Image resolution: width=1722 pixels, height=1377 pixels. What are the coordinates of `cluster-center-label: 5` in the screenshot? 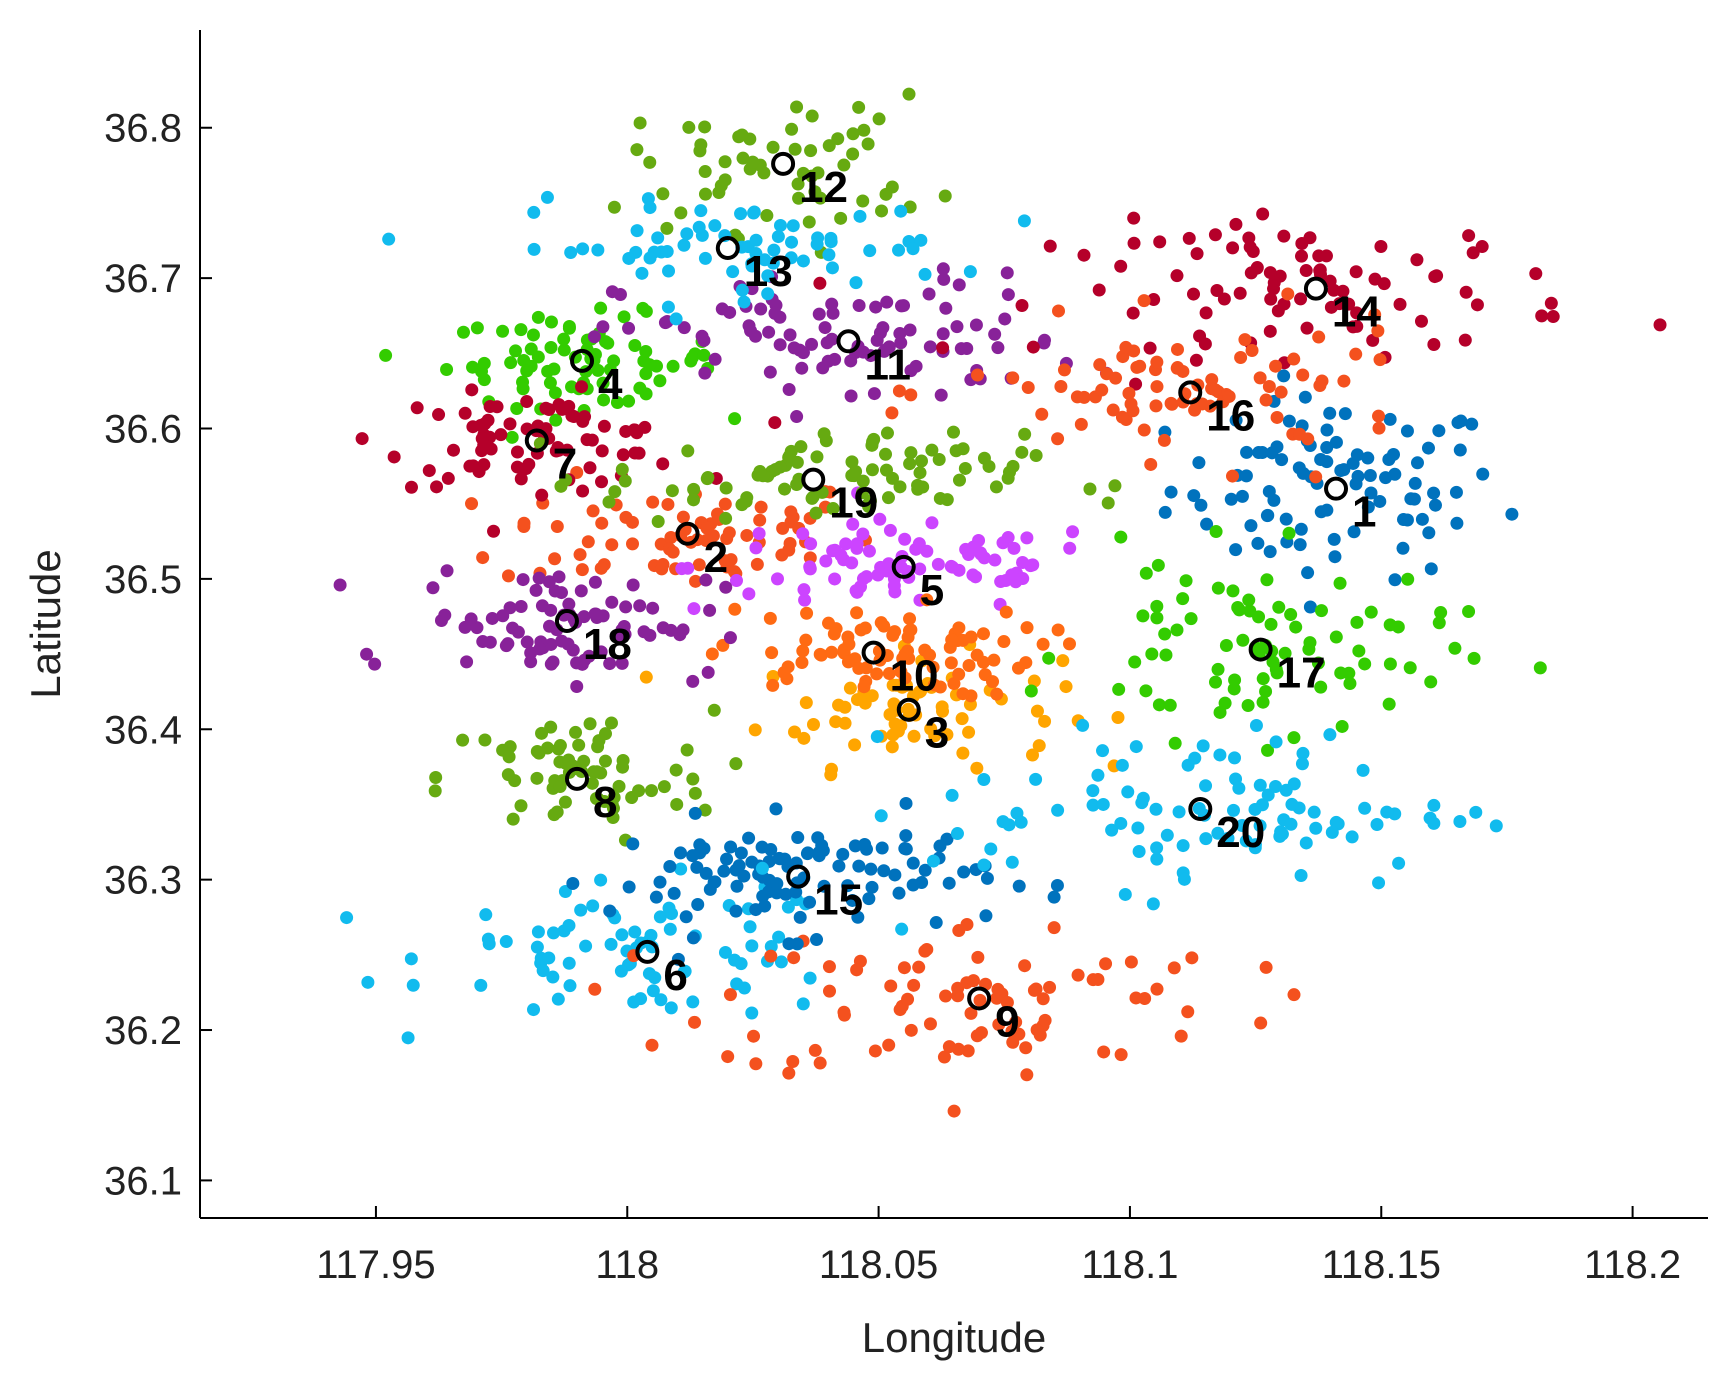 It's located at (932, 590).